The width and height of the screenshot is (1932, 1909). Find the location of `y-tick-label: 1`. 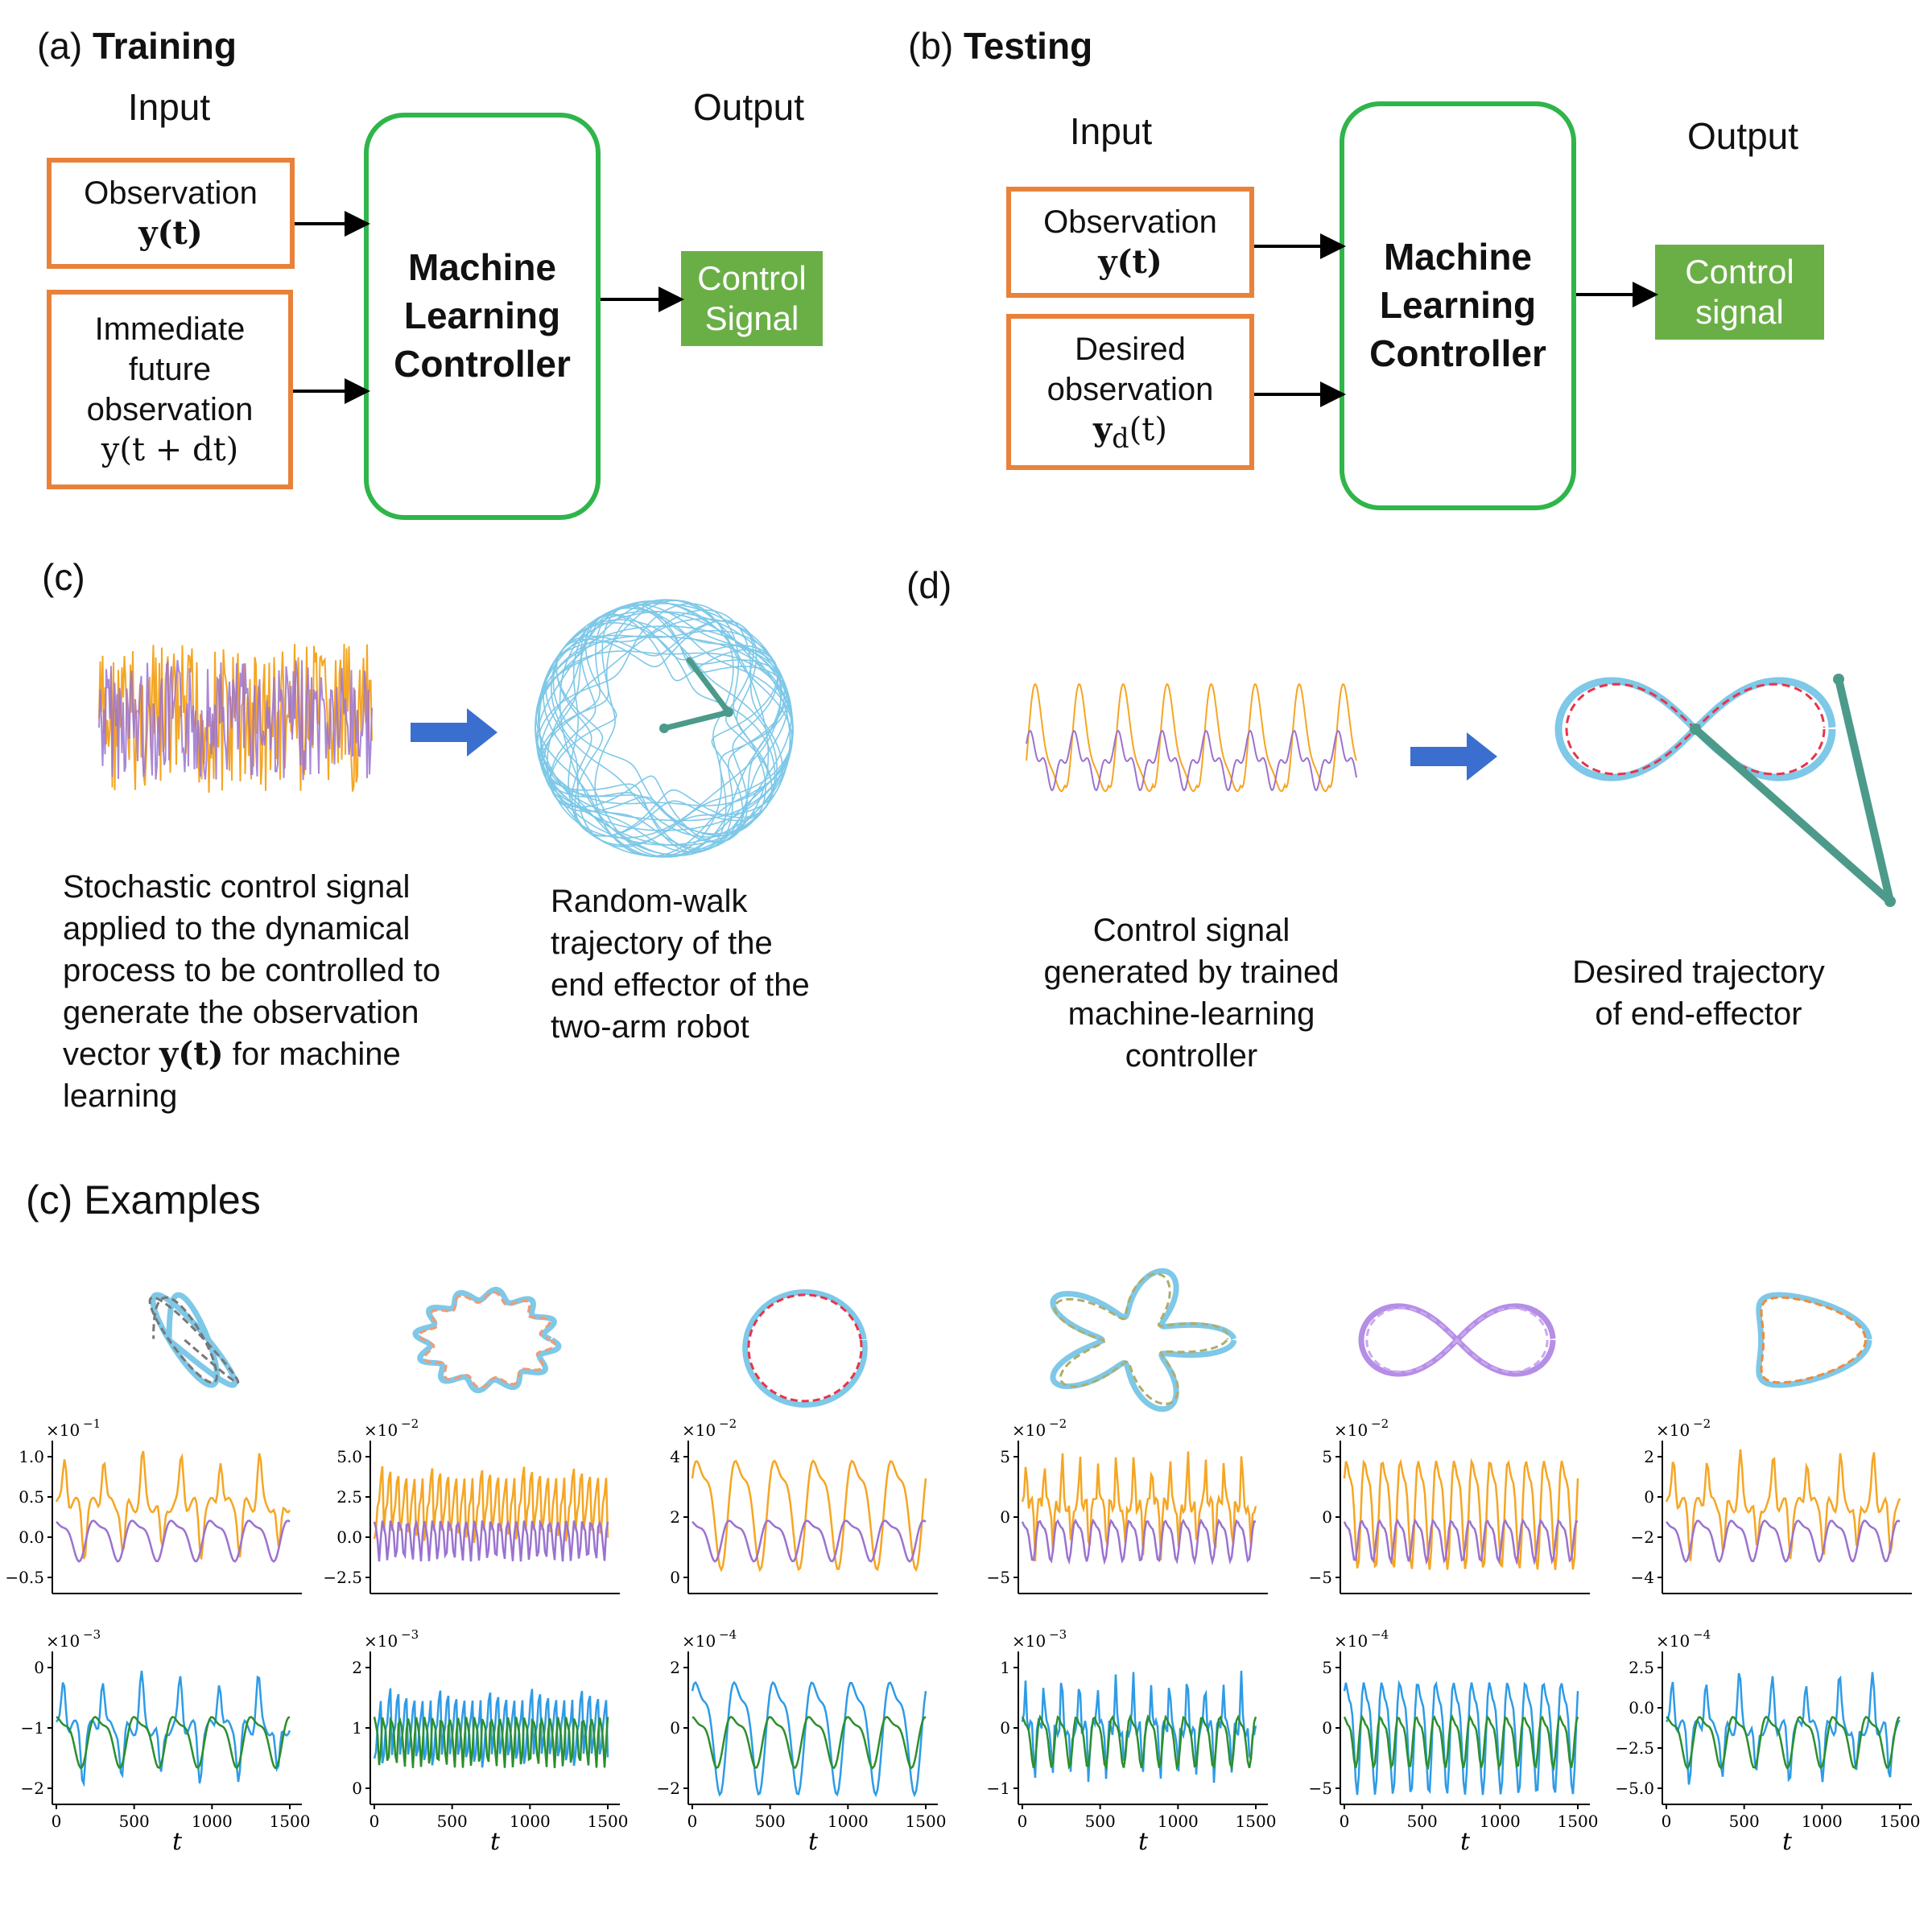

y-tick-label: 1 is located at coordinates (1005, 1667).